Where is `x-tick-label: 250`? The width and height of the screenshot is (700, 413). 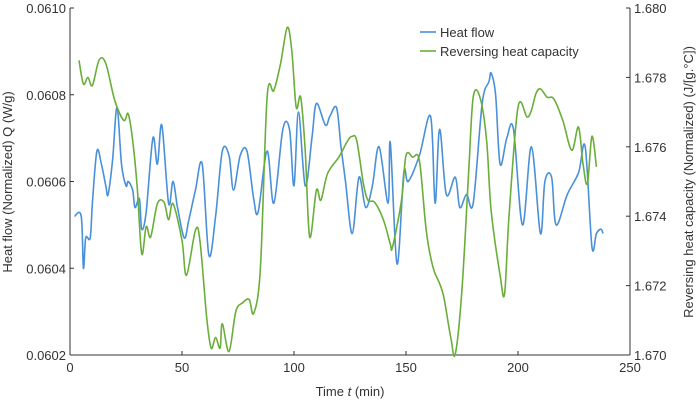 x-tick-label: 250 is located at coordinates (630, 367).